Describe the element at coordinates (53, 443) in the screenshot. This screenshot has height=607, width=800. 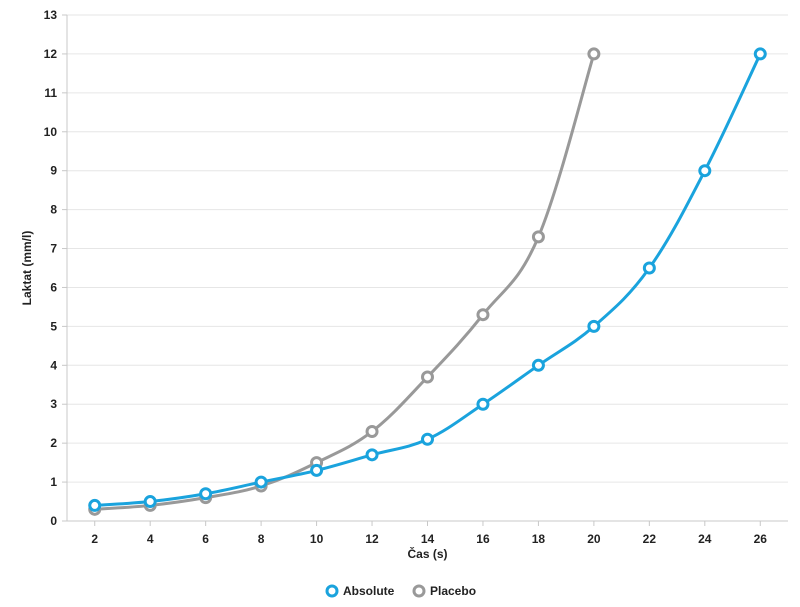
I see `y-tick-label: 2` at that location.